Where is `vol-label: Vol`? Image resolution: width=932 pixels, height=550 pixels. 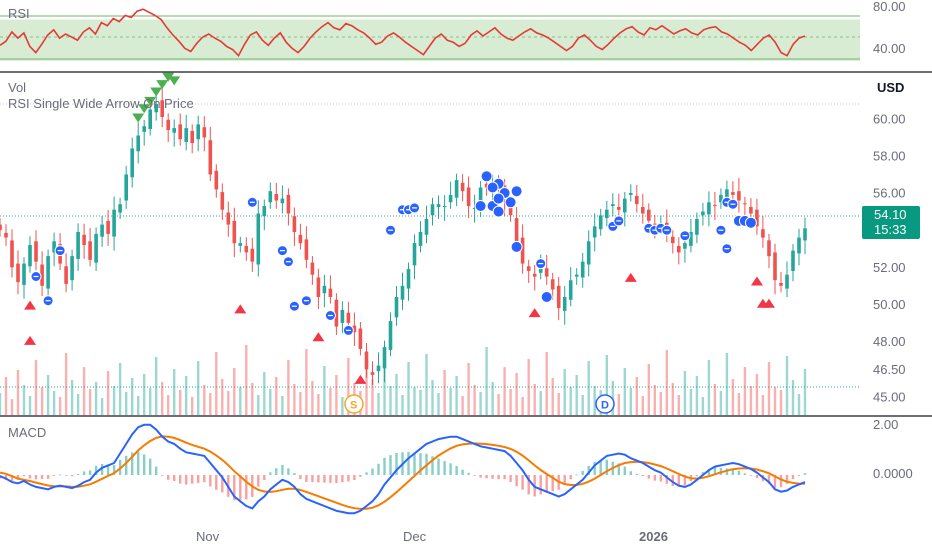 vol-label: Vol is located at coordinates (17, 87).